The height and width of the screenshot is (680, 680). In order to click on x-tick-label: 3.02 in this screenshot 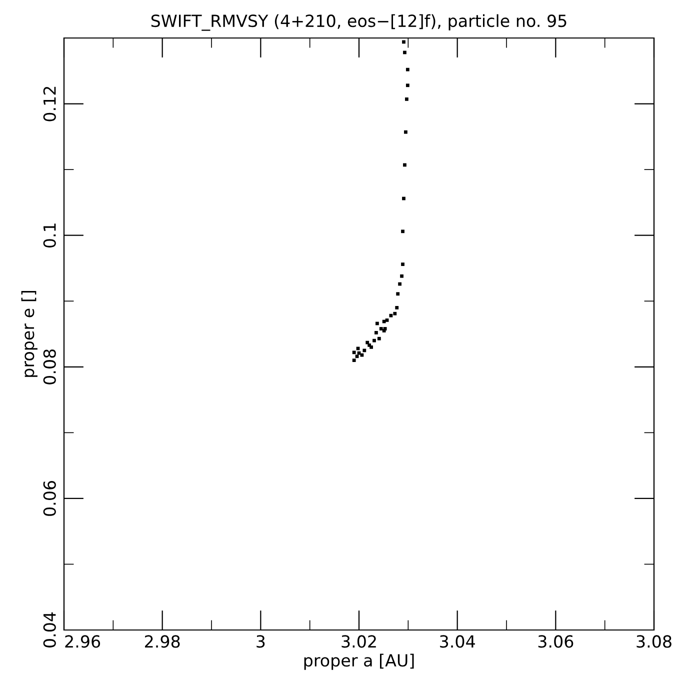, I will do `click(359, 641)`.